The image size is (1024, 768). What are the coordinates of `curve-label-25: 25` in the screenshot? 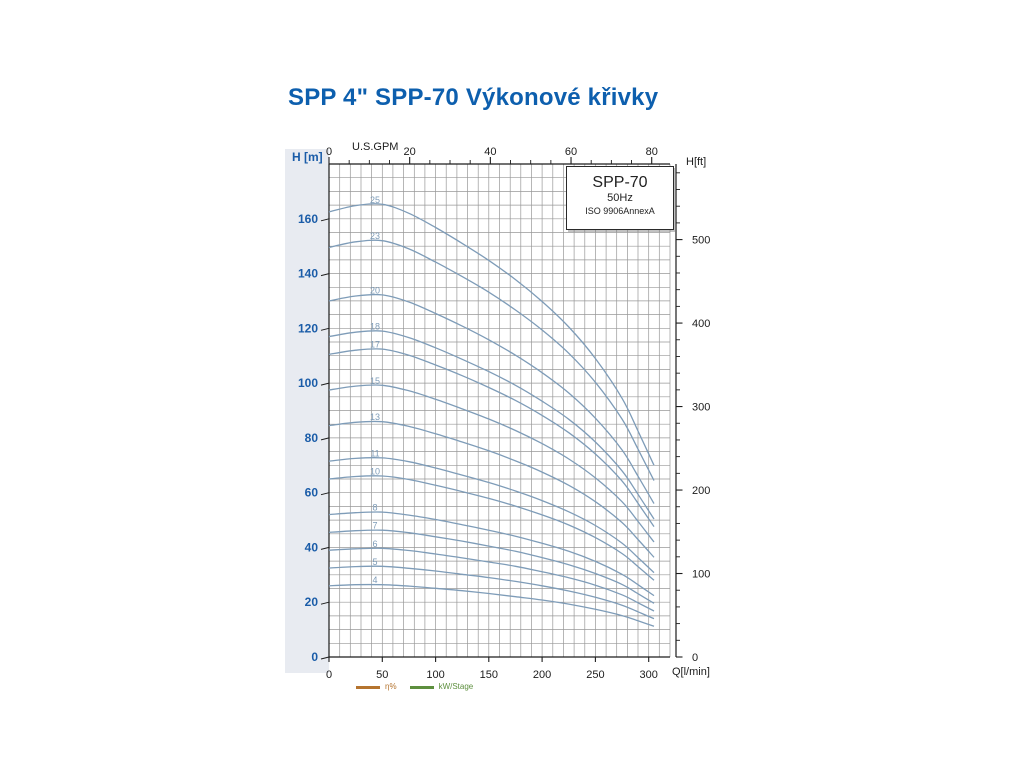 It's located at (375, 200).